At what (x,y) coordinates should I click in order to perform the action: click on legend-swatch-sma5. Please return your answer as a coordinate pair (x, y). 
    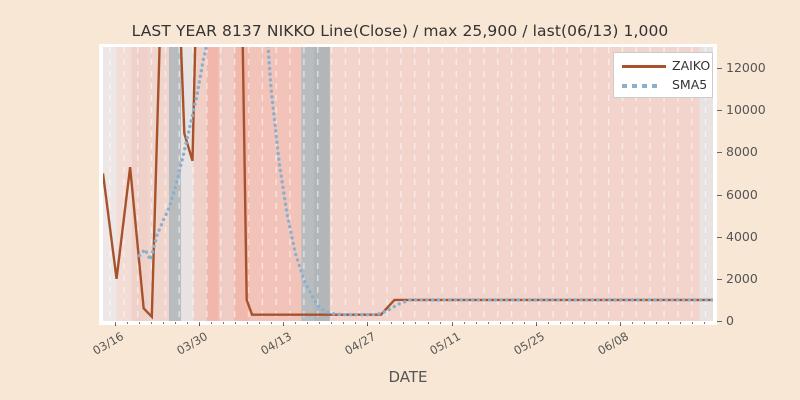
    Looking at the image, I should click on (644, 86).